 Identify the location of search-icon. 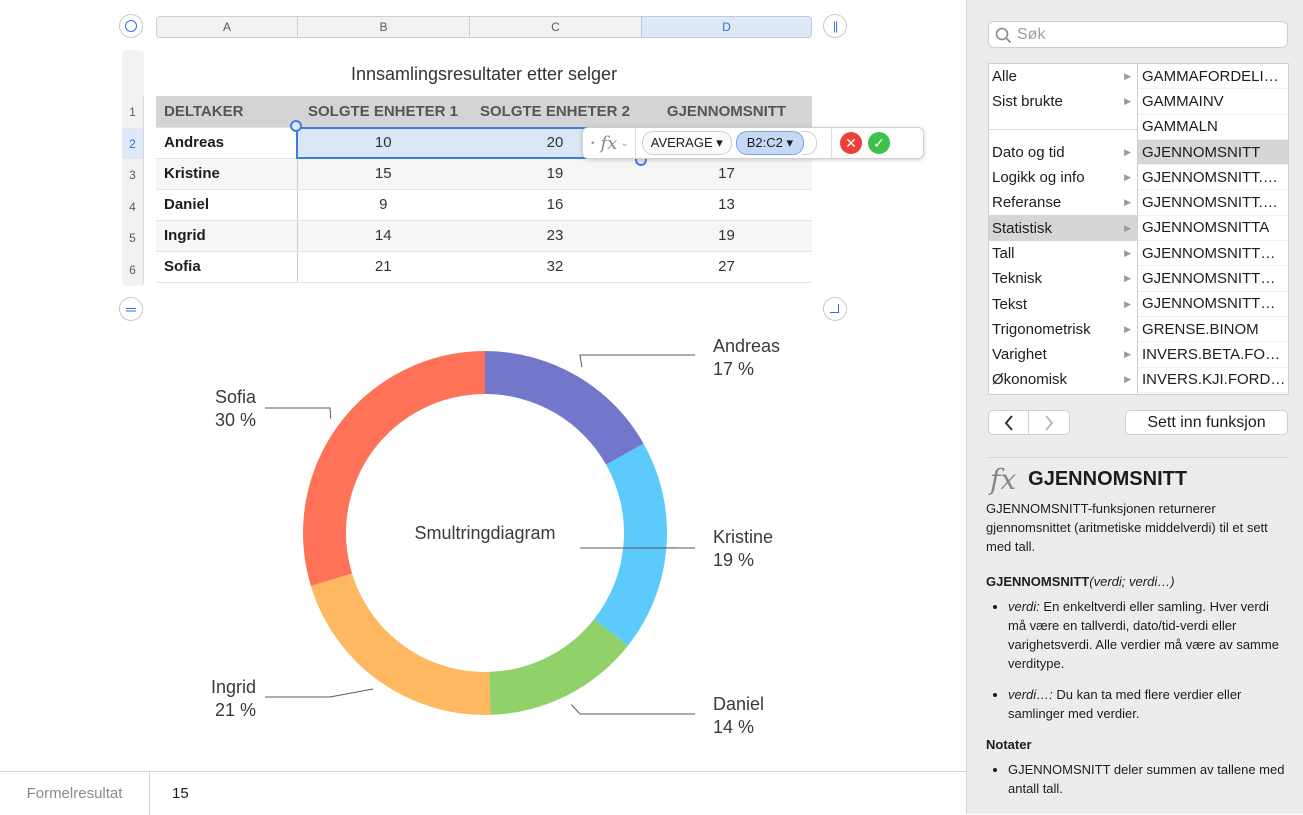
(1004, 35).